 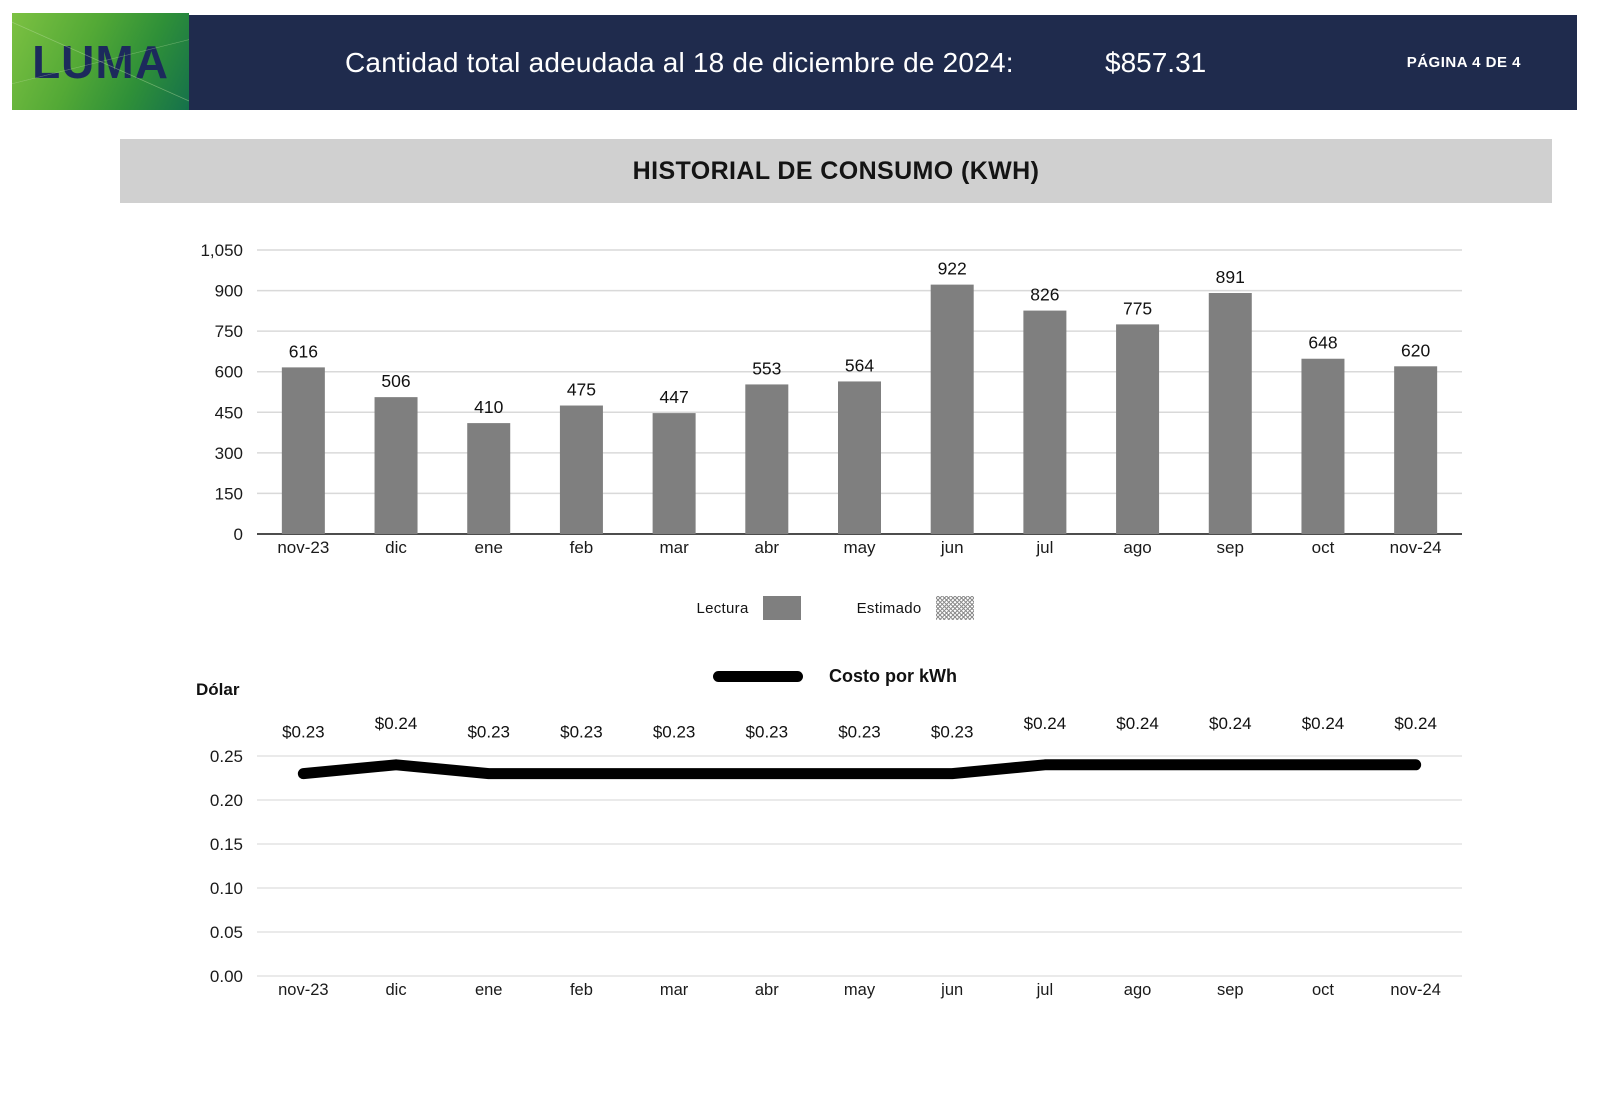 I want to click on line-chart-legend: Costo por kWh, so click(x=835, y=676).